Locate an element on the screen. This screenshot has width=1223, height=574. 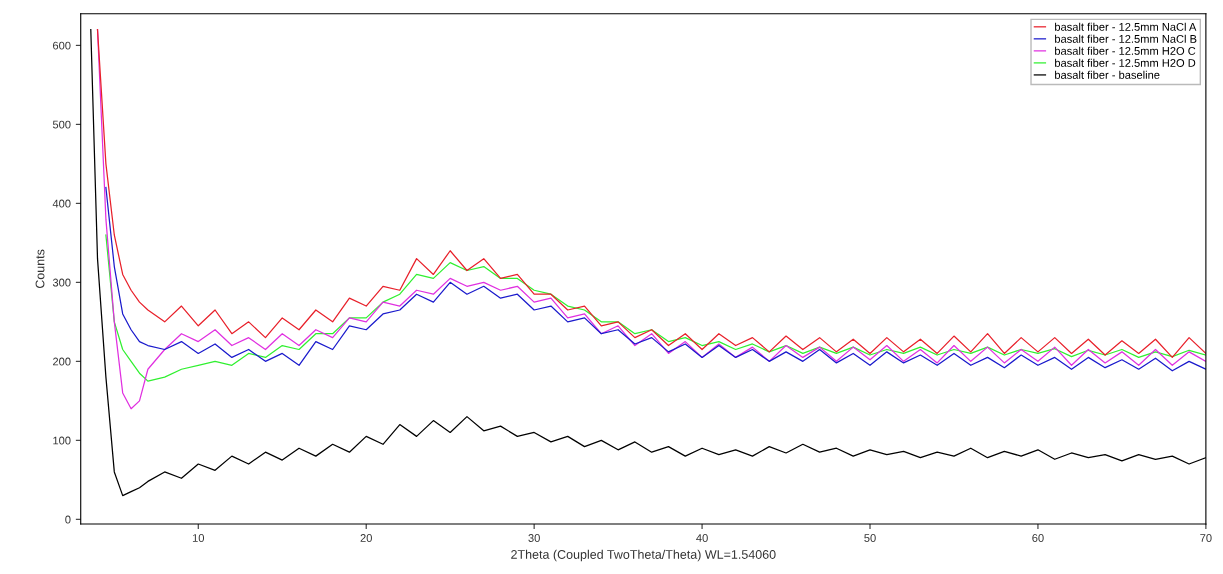
x-tick-label: 40 is located at coordinates (702, 538).